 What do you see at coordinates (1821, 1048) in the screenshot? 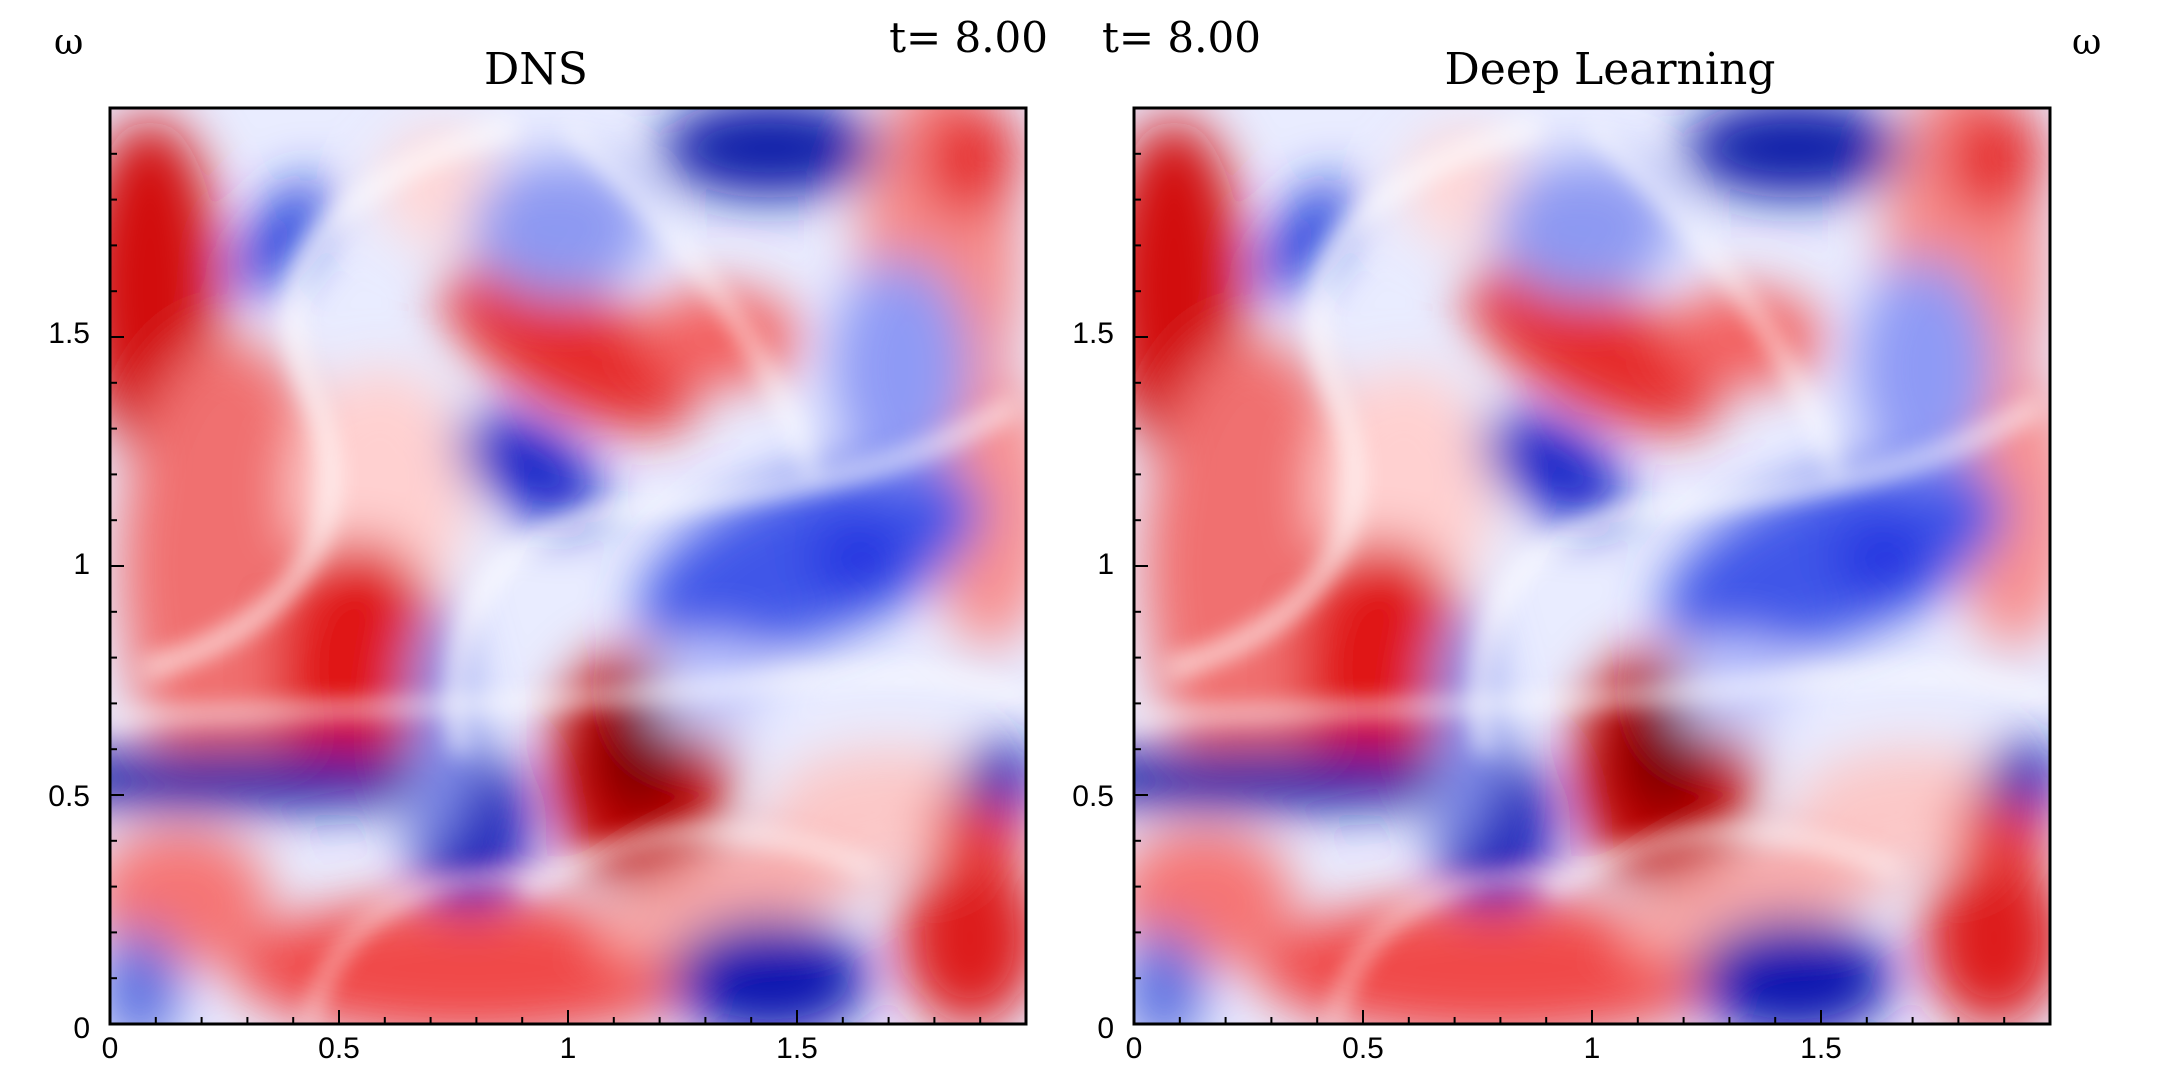
I see `deep-learning-xtick-label-1.5: 1.5` at bounding box center [1821, 1048].